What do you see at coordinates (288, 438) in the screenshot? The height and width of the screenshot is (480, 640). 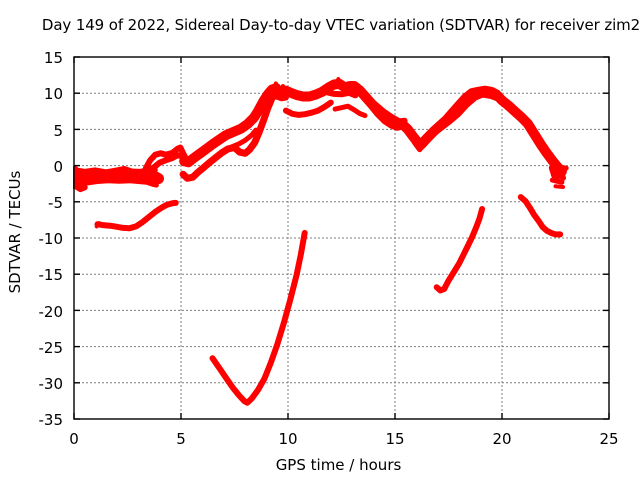 I see `x-tick-label: 10` at bounding box center [288, 438].